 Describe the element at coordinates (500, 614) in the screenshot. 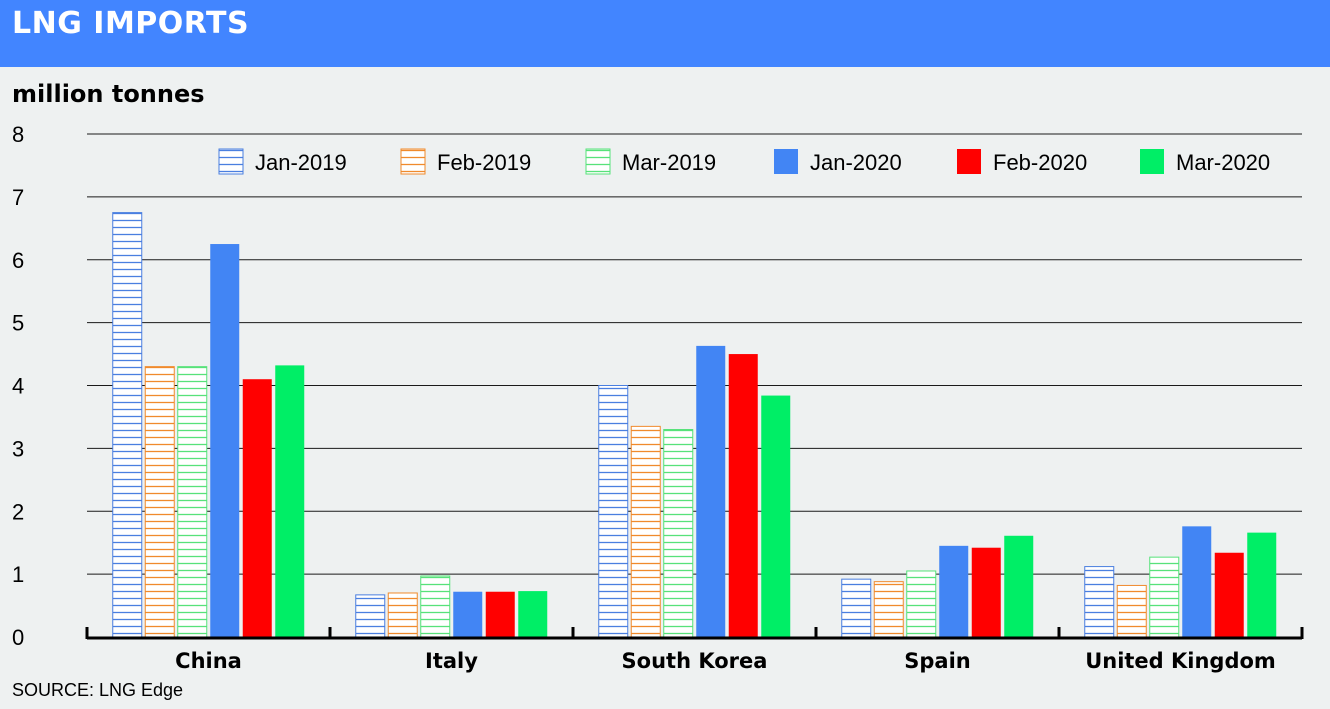

I see `bar-italy-feb-2020` at that location.